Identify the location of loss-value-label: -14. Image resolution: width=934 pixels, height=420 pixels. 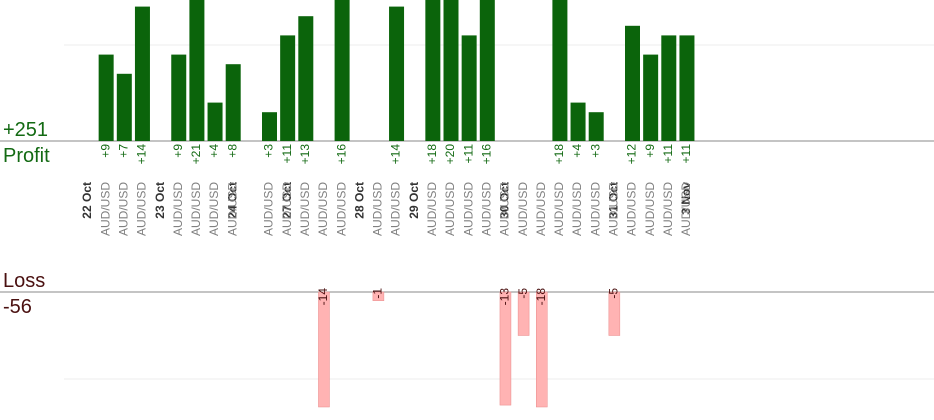
(323, 297).